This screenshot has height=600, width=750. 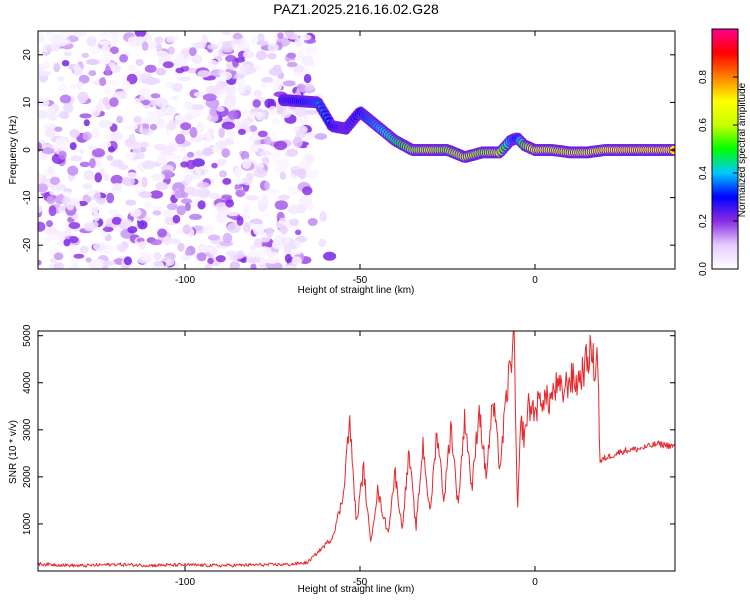 What do you see at coordinates (27, 55) in the screenshot?
I see `y-tick-label: 20` at bounding box center [27, 55].